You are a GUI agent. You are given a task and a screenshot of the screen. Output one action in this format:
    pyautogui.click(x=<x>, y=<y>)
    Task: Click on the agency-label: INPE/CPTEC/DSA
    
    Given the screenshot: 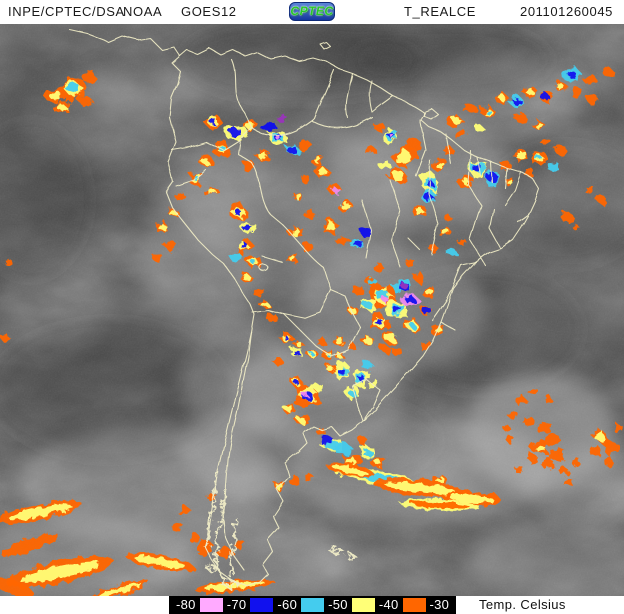 What is the action you would take?
    pyautogui.click(x=66, y=11)
    